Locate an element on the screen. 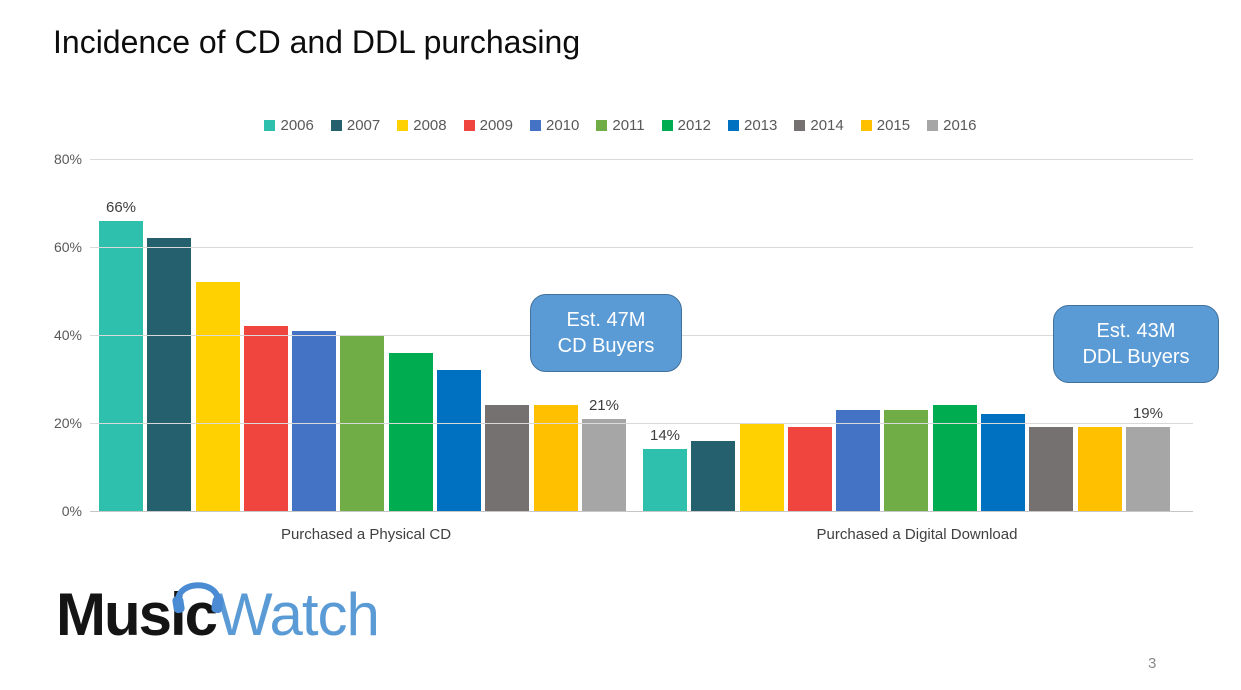  musicwatch-logo: MusicWatch is located at coordinates (218, 618).